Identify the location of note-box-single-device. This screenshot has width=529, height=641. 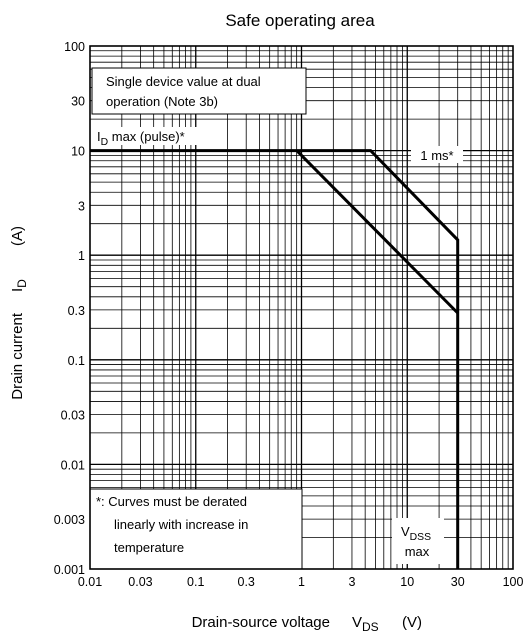
(199, 91).